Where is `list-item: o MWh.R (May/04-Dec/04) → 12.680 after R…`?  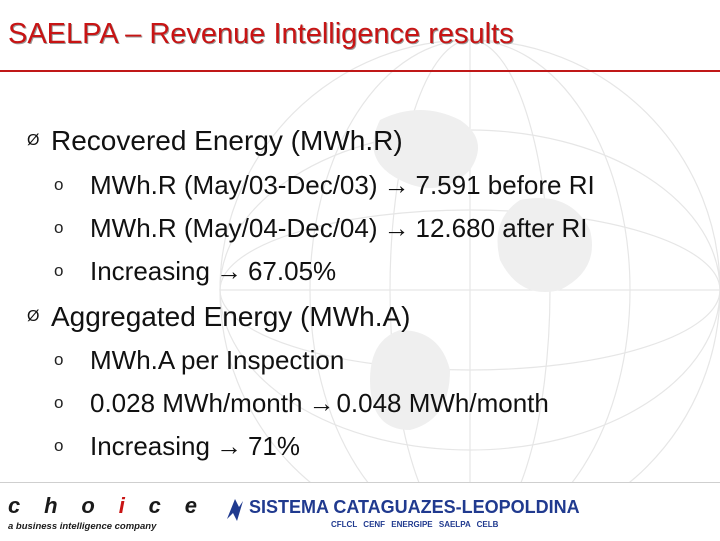
list-item: o MWh.R (May/04-Dec/04) → 12.680 after R… is located at coordinates (321, 228).